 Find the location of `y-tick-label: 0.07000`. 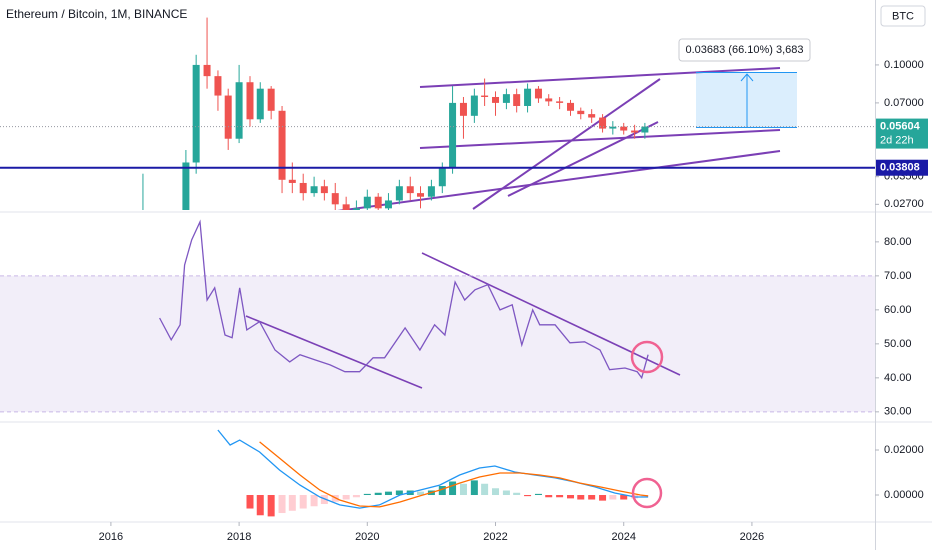

y-tick-label: 0.07000 is located at coordinates (904, 103).